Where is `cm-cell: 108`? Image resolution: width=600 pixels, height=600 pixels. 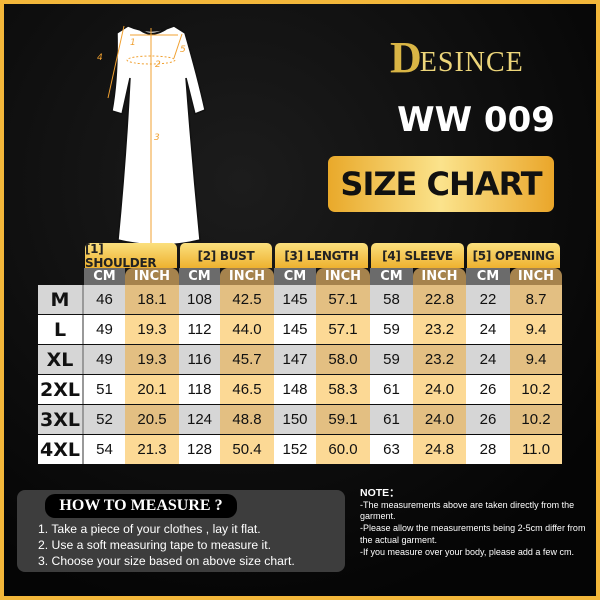
cm-cell: 108 is located at coordinates (199, 299).